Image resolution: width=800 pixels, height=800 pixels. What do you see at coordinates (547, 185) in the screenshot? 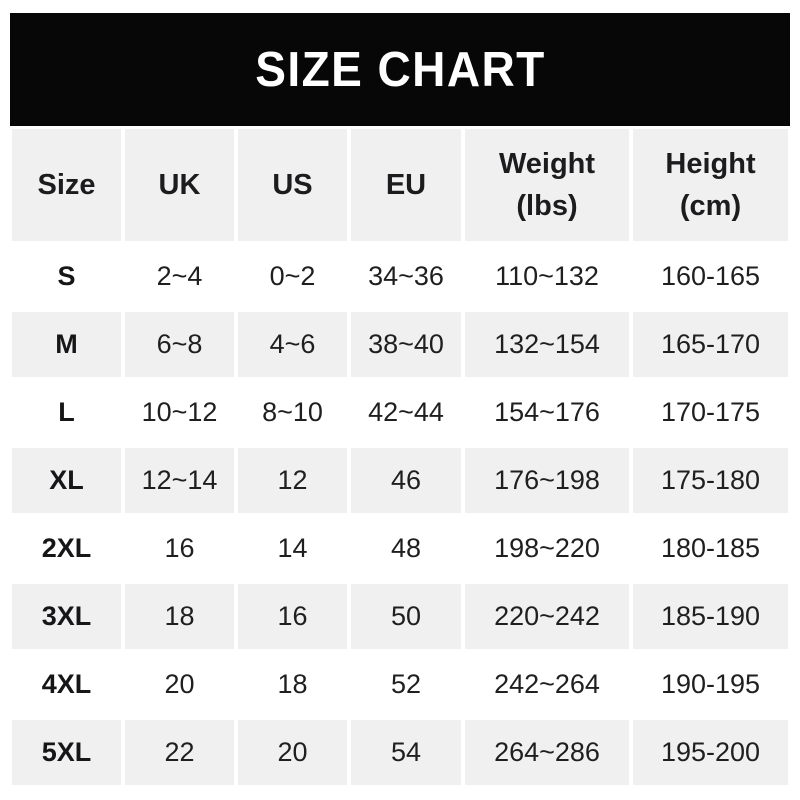
I see `column-header-weight: Weight (lbs)` at bounding box center [547, 185].